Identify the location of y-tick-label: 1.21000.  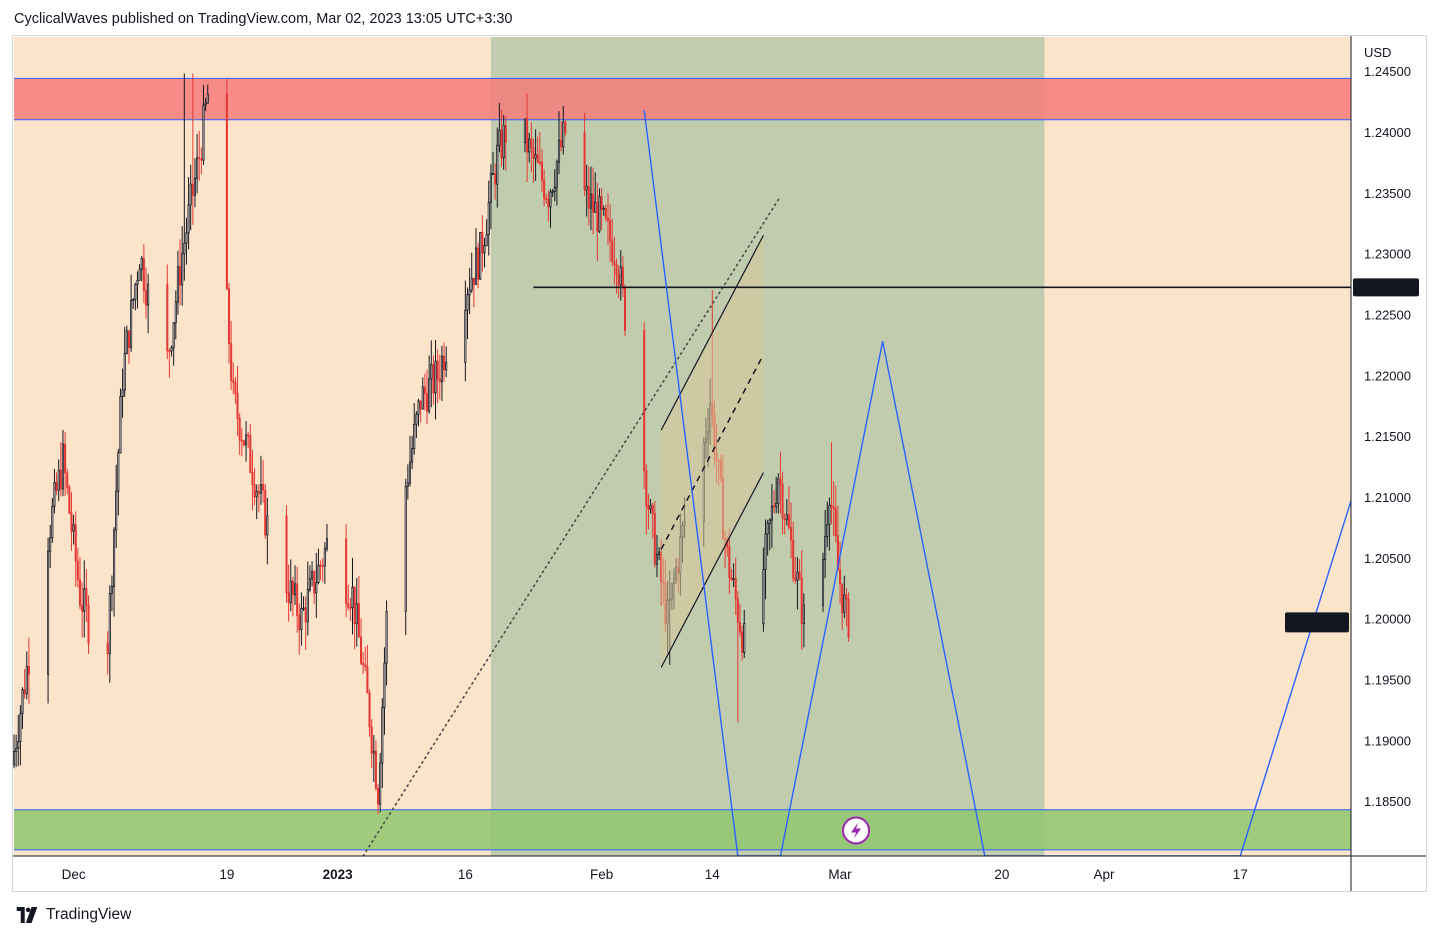
(1387, 497).